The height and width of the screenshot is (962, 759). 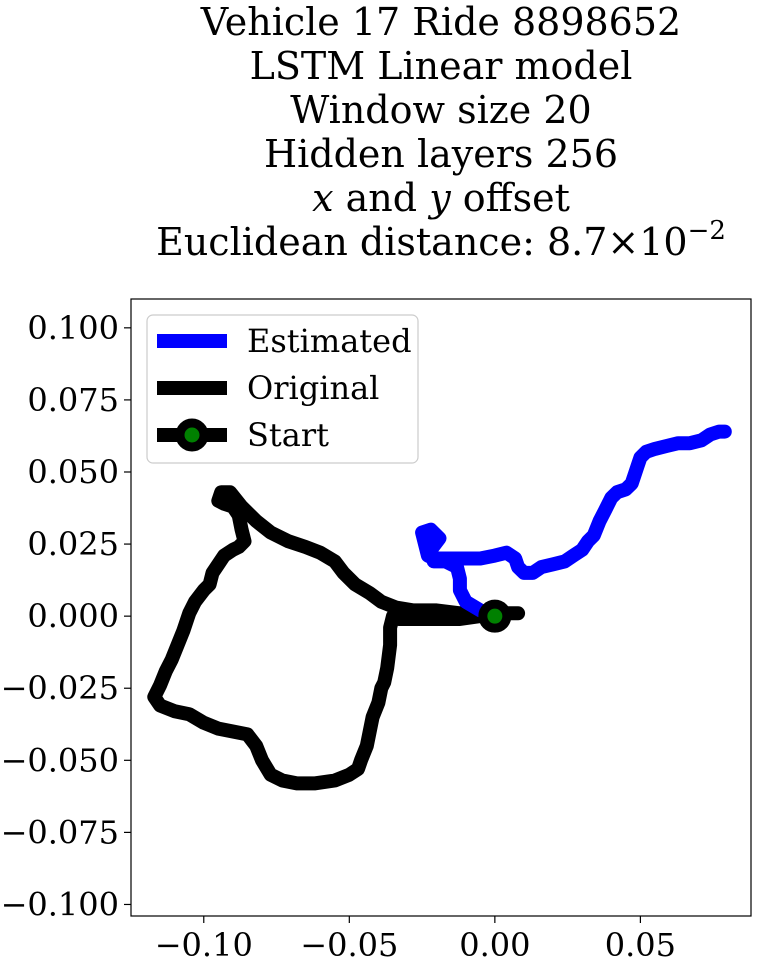 What do you see at coordinates (192, 435) in the screenshot?
I see `legend-start-marker` at bounding box center [192, 435].